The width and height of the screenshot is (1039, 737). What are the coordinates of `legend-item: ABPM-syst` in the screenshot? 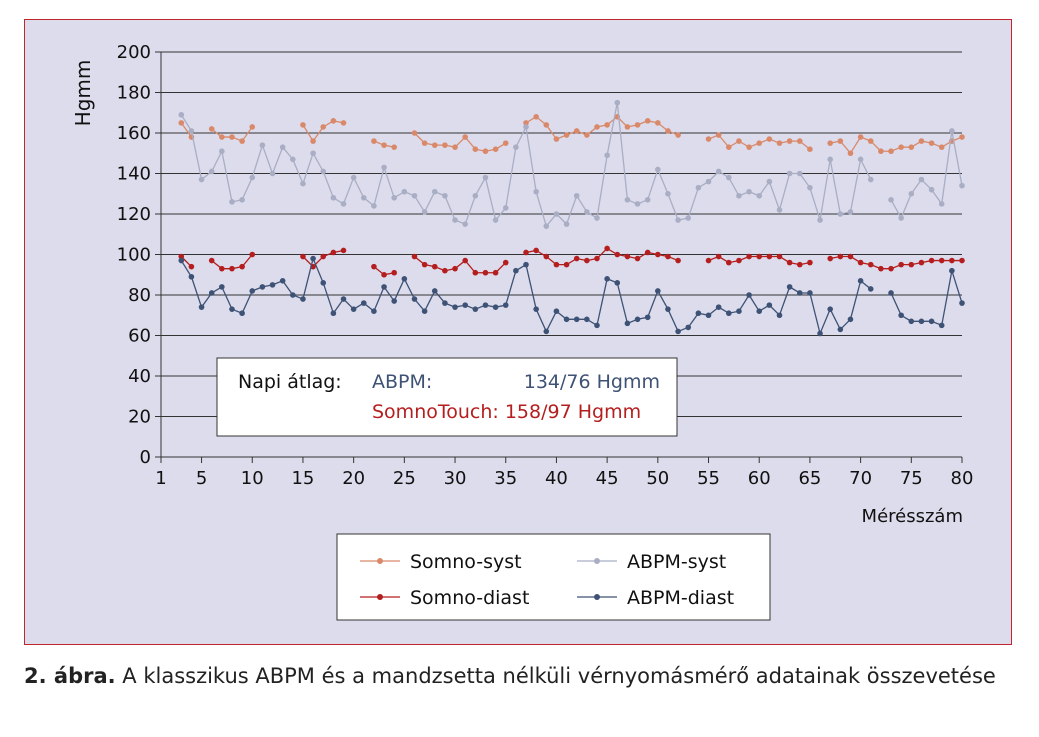 It's located at (651, 562).